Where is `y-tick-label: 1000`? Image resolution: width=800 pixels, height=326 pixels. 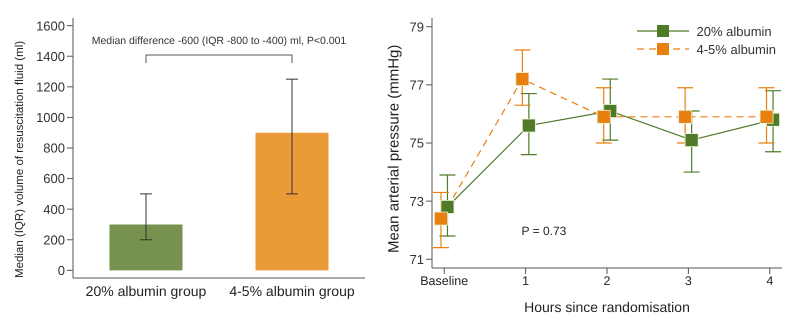
y-tick-label: 1000 is located at coordinates (50, 118).